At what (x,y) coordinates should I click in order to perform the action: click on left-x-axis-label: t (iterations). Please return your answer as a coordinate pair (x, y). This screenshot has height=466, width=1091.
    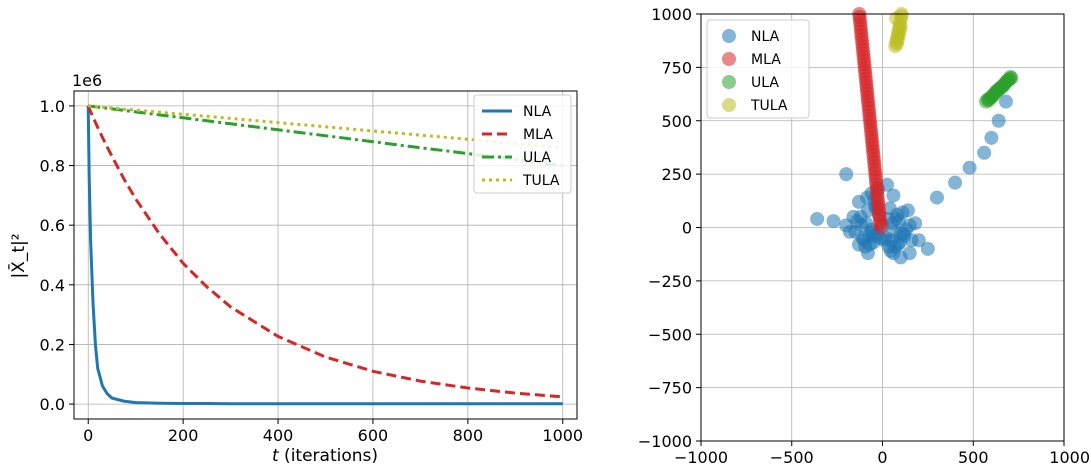
    Looking at the image, I should click on (325, 456).